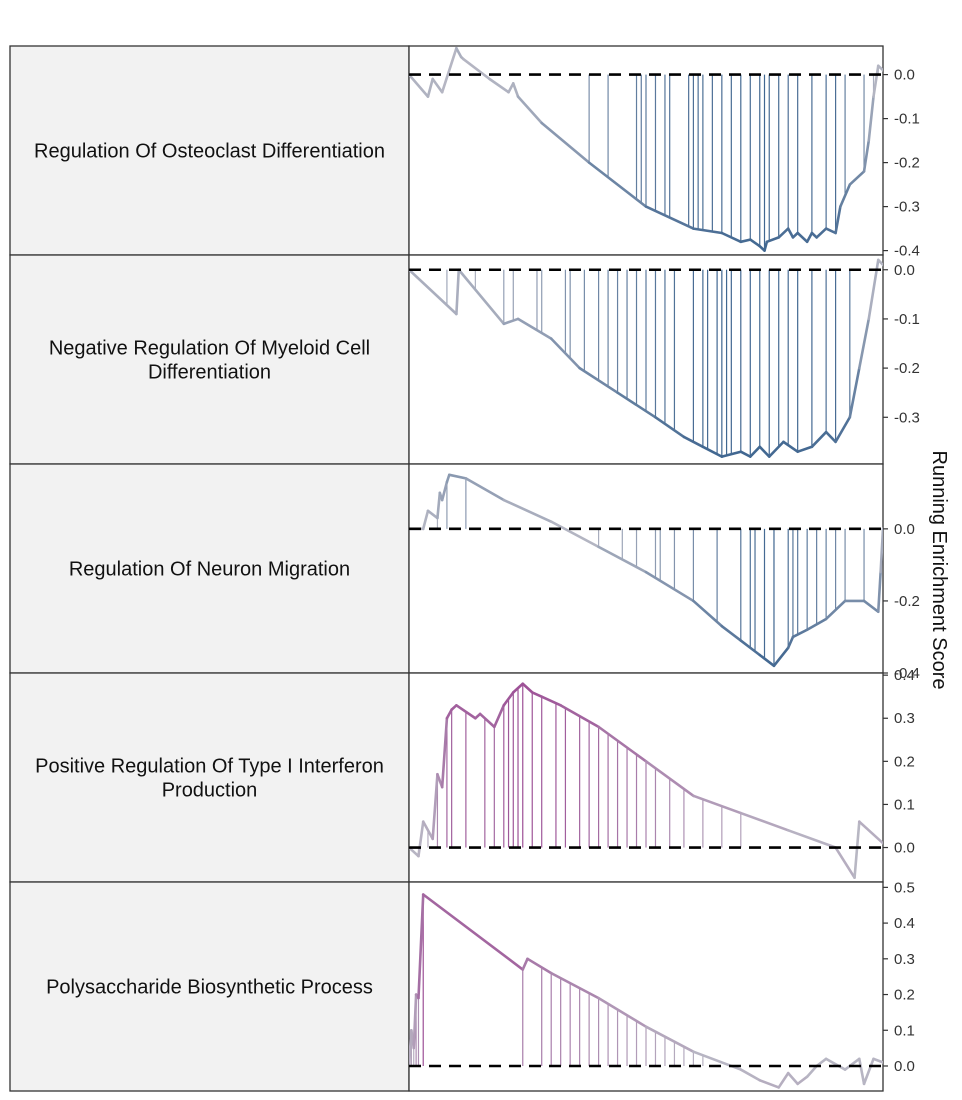 Image resolution: width=962 pixels, height=1100 pixels. What do you see at coordinates (209, 570) in the screenshot?
I see `panel-title: Regulation Of Neuron Migration` at bounding box center [209, 570].